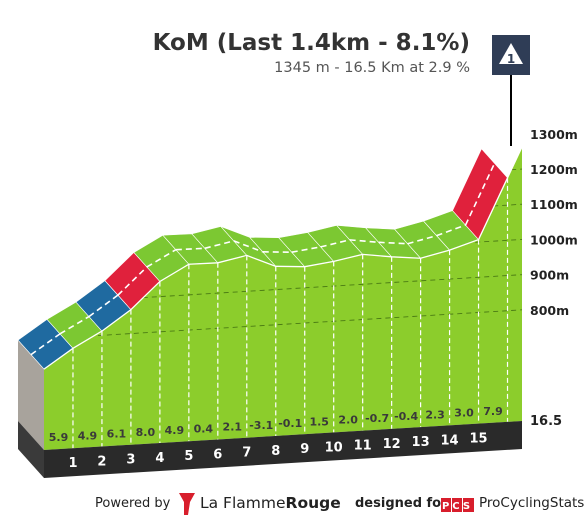 The image size is (585, 521). I want to click on kom-marker: 1, so click(511, 90).